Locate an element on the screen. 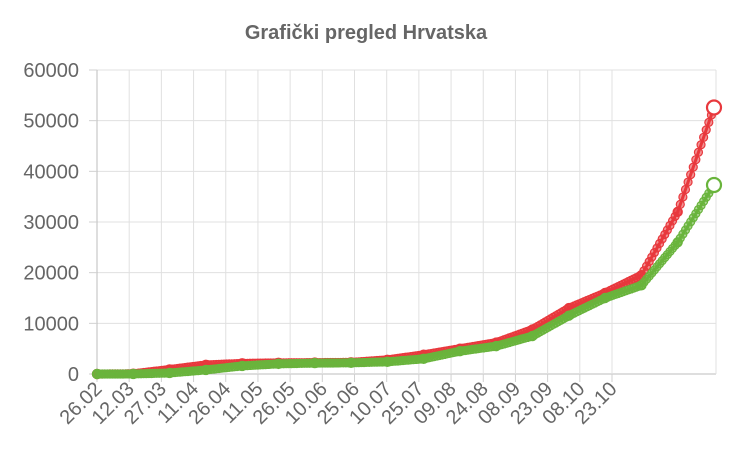 The height and width of the screenshot is (450, 732). y-tick-label: 50000 is located at coordinates (51, 122).